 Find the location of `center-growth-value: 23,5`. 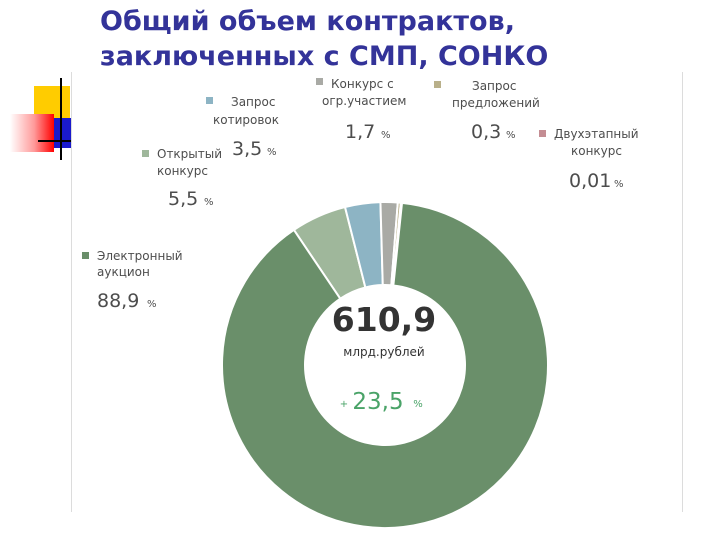

center-growth-value: 23,5 is located at coordinates (377, 402).